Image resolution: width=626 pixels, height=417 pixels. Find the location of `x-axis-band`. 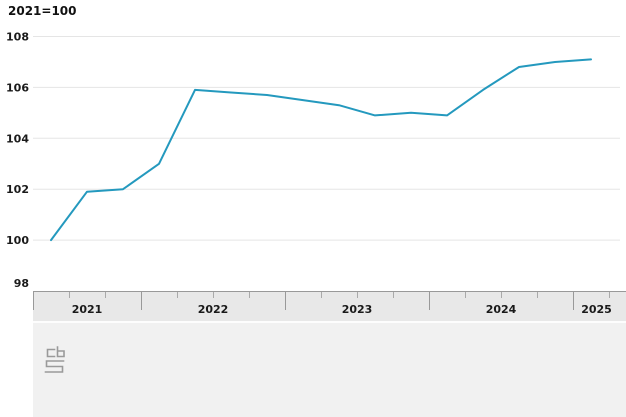

x-axis-band is located at coordinates (329, 306).